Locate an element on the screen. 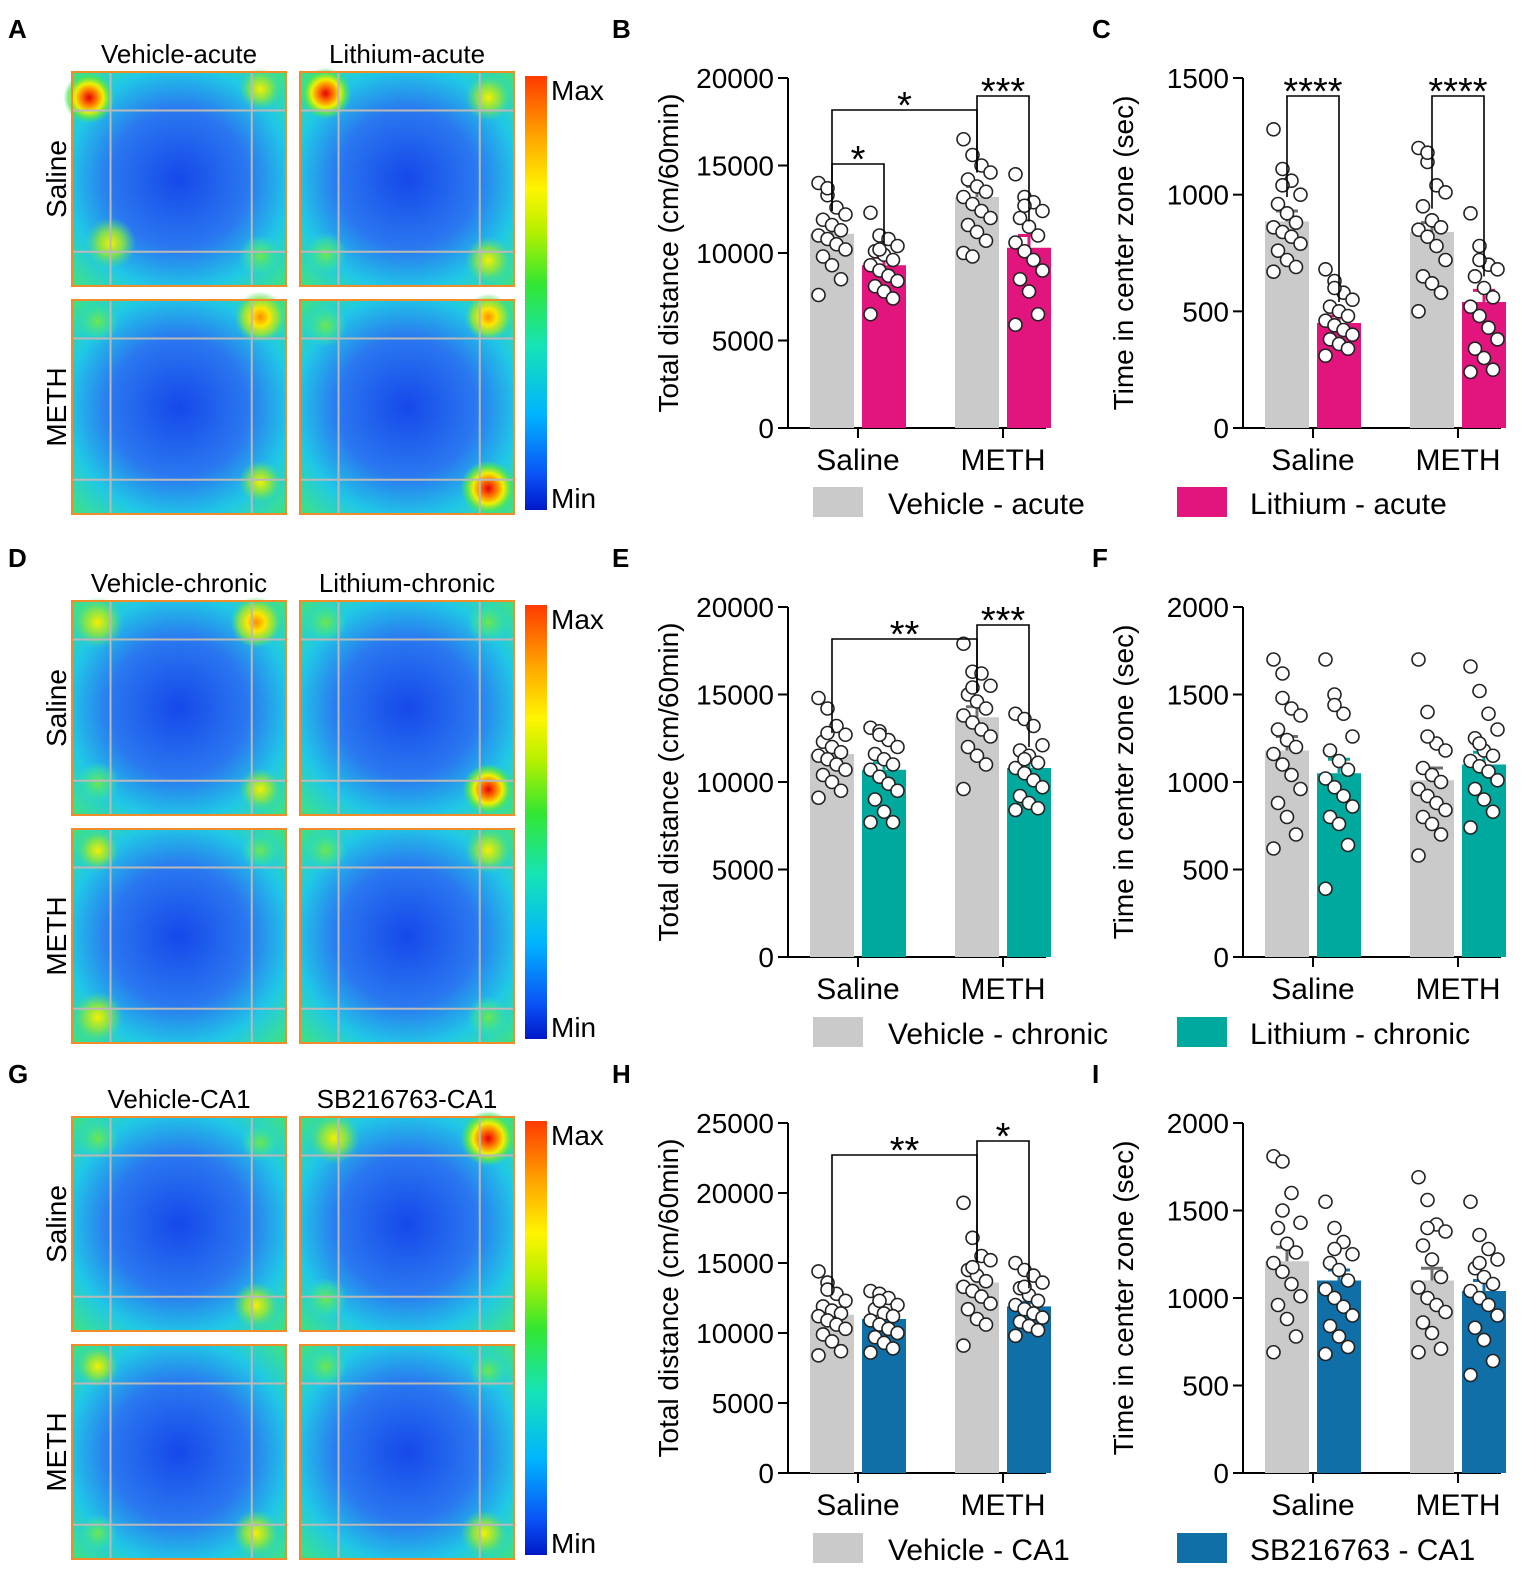 The height and width of the screenshot is (1576, 1537). y-tick-label: 2000 is located at coordinates (1198, 607).